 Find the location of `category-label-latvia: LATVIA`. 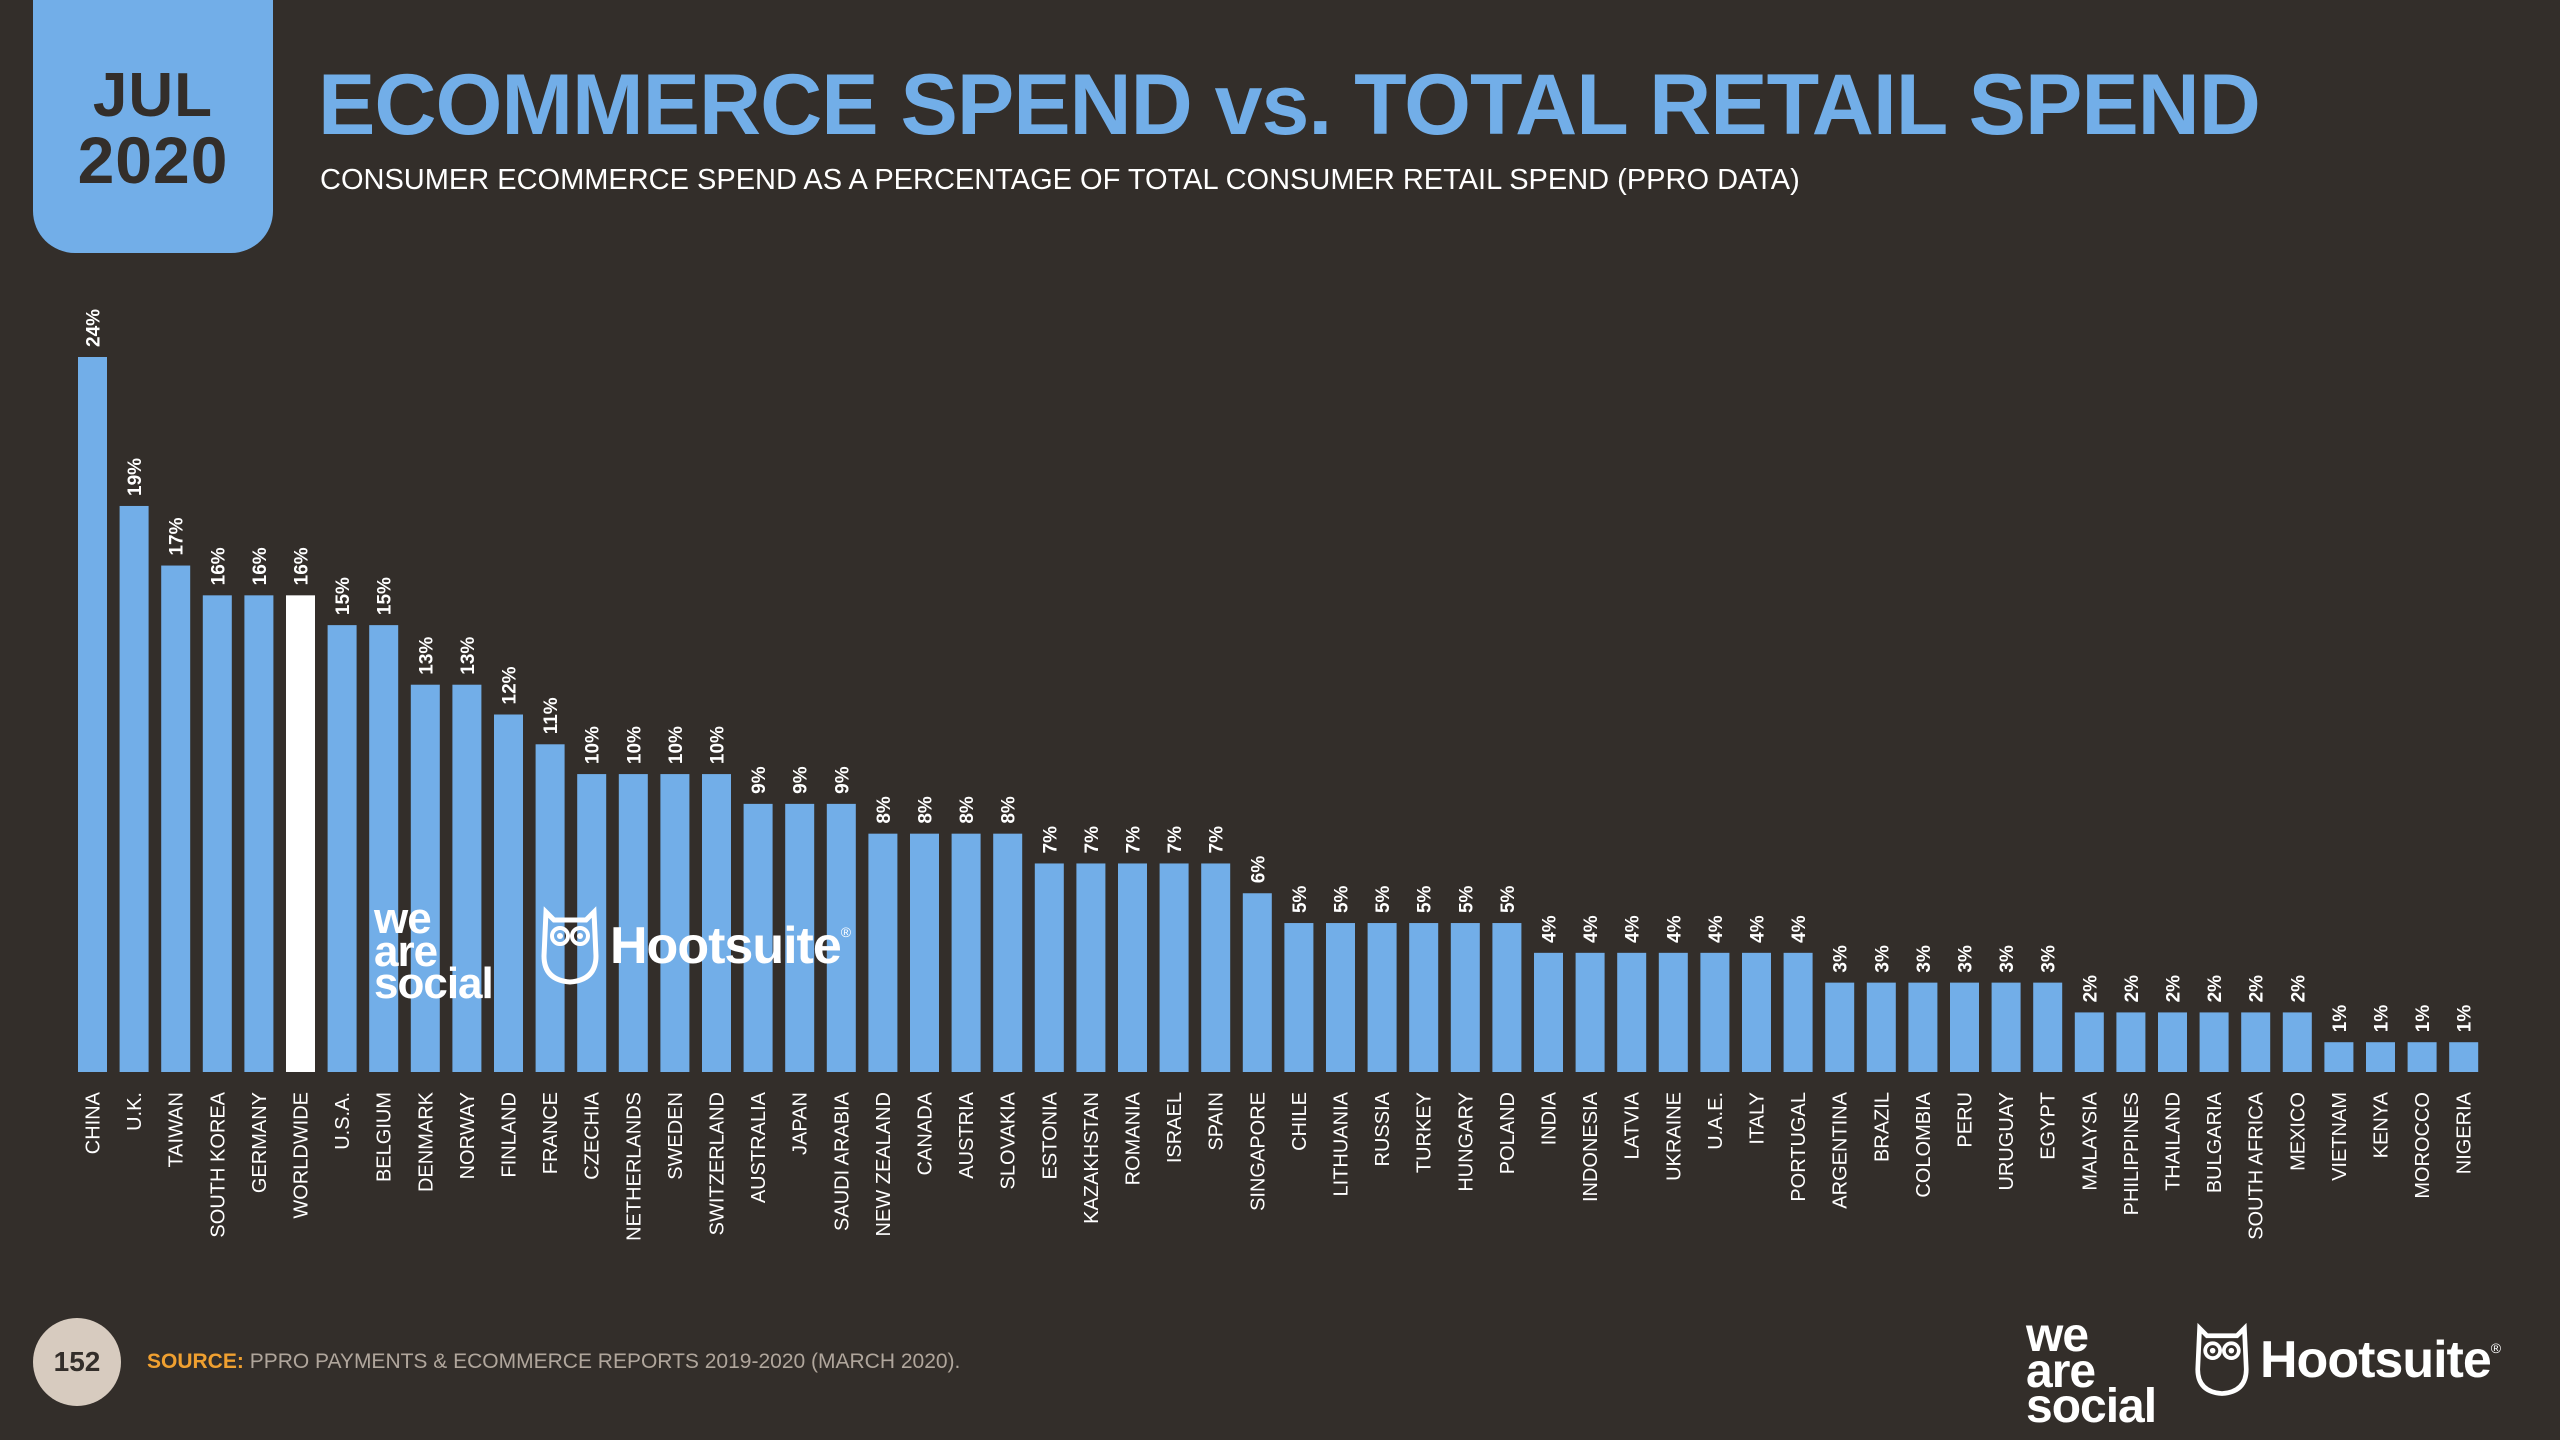

category-label-latvia: LATVIA is located at coordinates (1633, 1125).